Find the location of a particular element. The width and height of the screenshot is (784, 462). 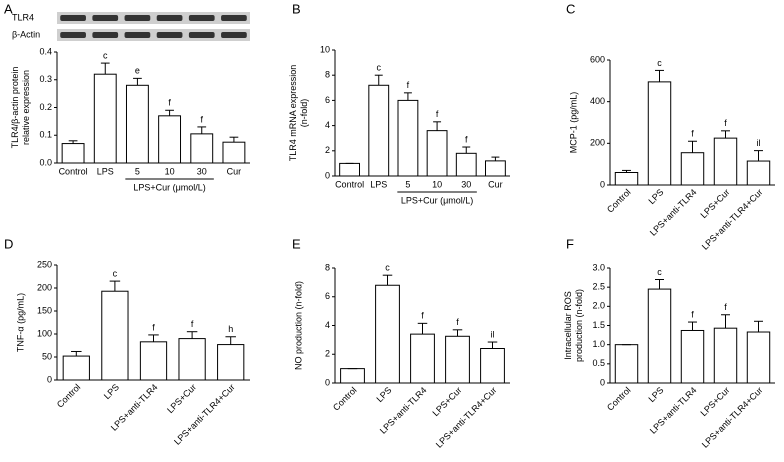

significance-label: h is located at coordinates (230, 329).